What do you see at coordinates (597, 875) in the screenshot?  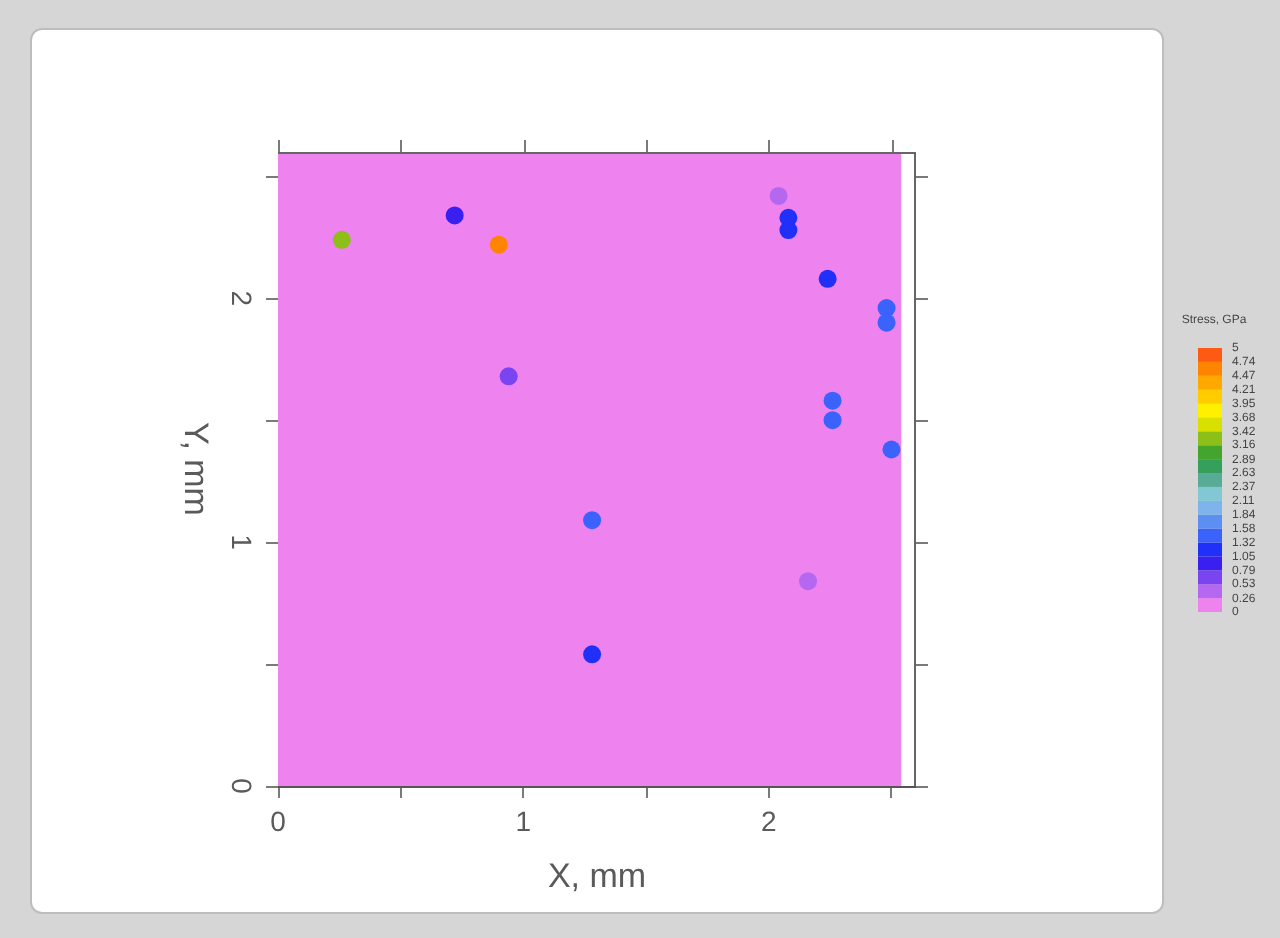 I see `x-axis-title: X, mm` at bounding box center [597, 875].